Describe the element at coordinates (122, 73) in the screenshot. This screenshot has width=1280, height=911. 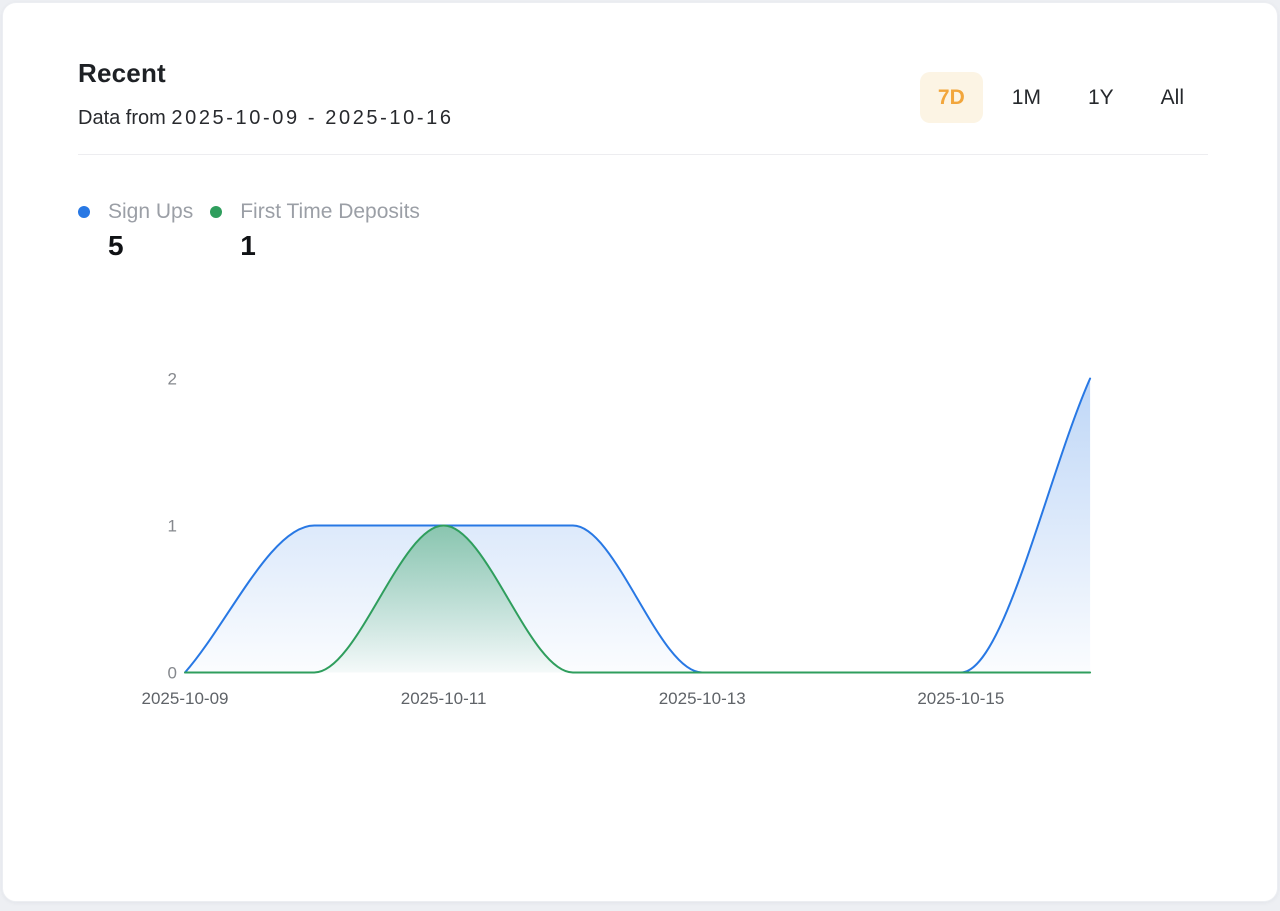
I see `page-title: Recent` at that location.